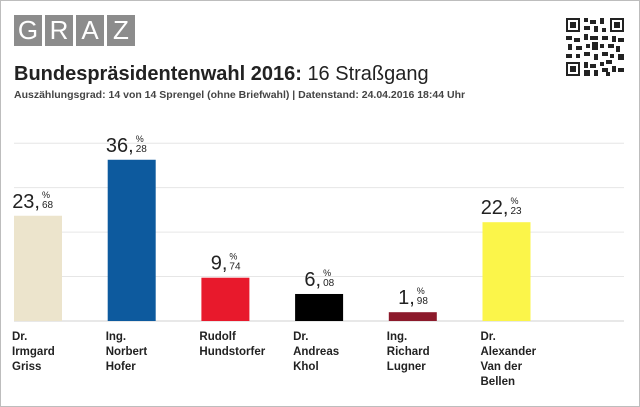 This screenshot has height=407, width=640. Describe the element at coordinates (329, 283) in the screenshot. I see `value-label-decimals: 08` at that location.